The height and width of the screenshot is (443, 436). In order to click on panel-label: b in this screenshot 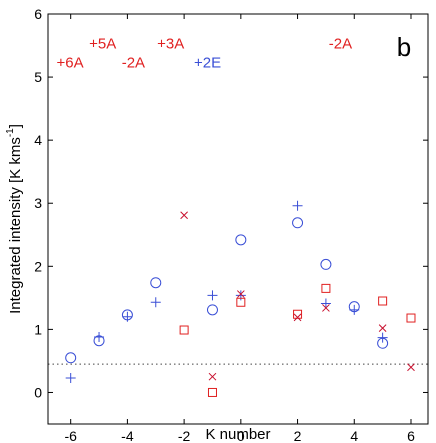, I will do `click(404, 47)`.